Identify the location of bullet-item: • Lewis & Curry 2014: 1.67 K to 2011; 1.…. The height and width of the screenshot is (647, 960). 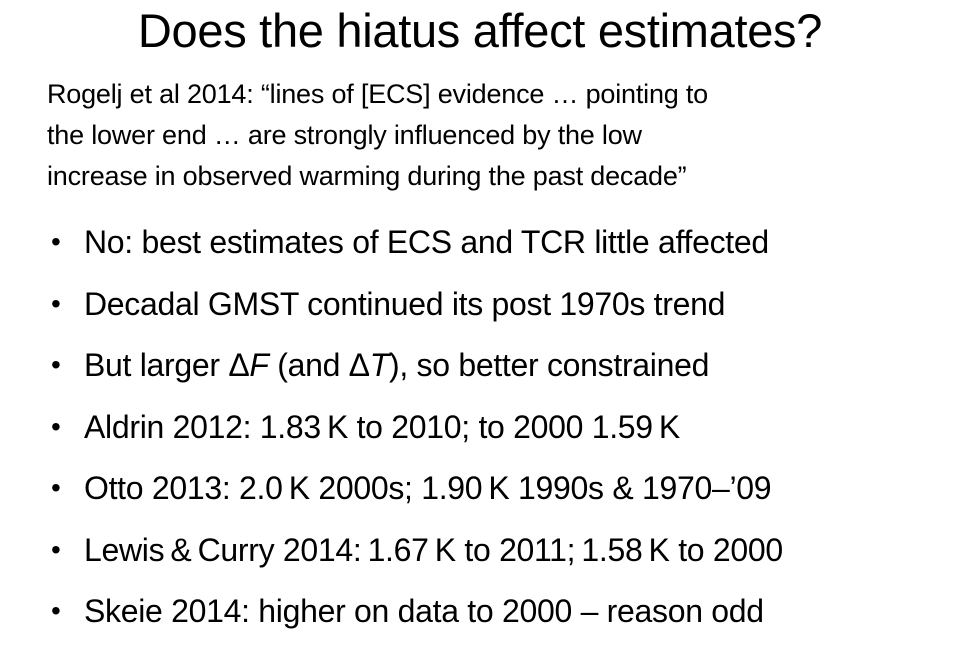
(497, 555).